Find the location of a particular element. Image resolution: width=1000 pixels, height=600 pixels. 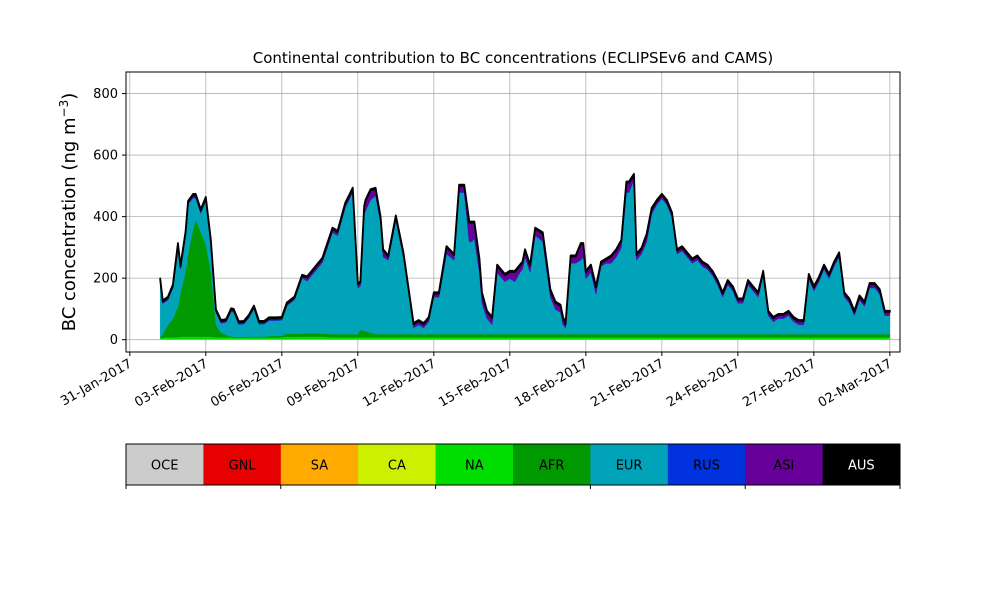

y-axis-label-main: BC concentration (ng m is located at coordinates (69, 224).